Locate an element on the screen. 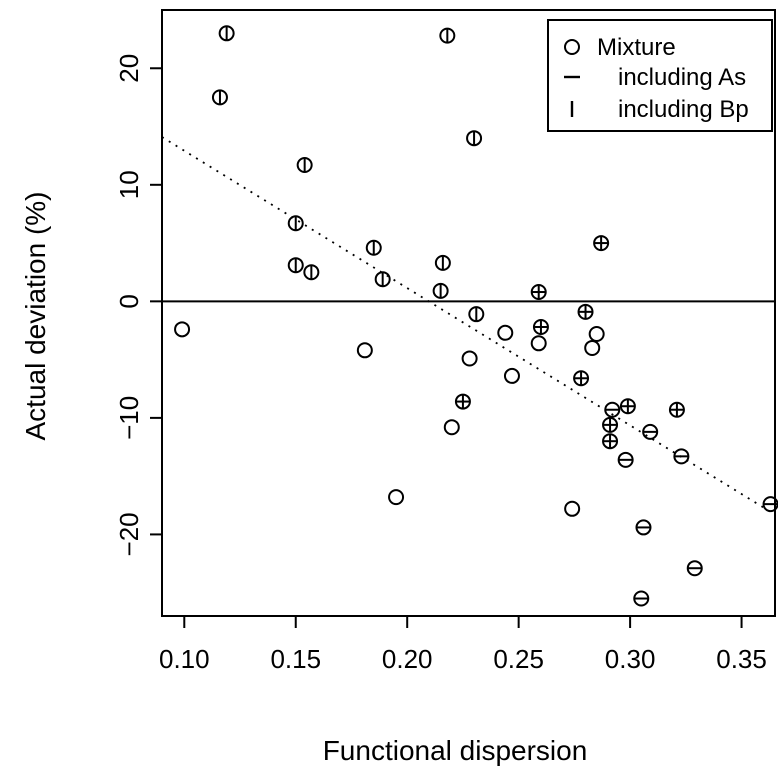 The width and height of the screenshot is (778, 767). x-tick-label: 0.35 is located at coordinates (741, 659).